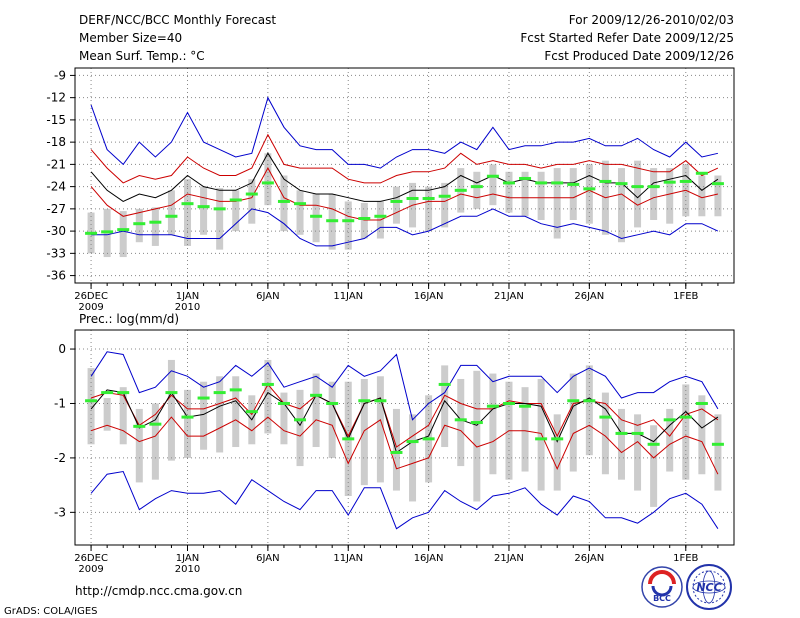 This screenshot has width=800, height=618. What do you see at coordinates (60, 458) in the screenshot?
I see `y-tick-label: -2` at bounding box center [60, 458].